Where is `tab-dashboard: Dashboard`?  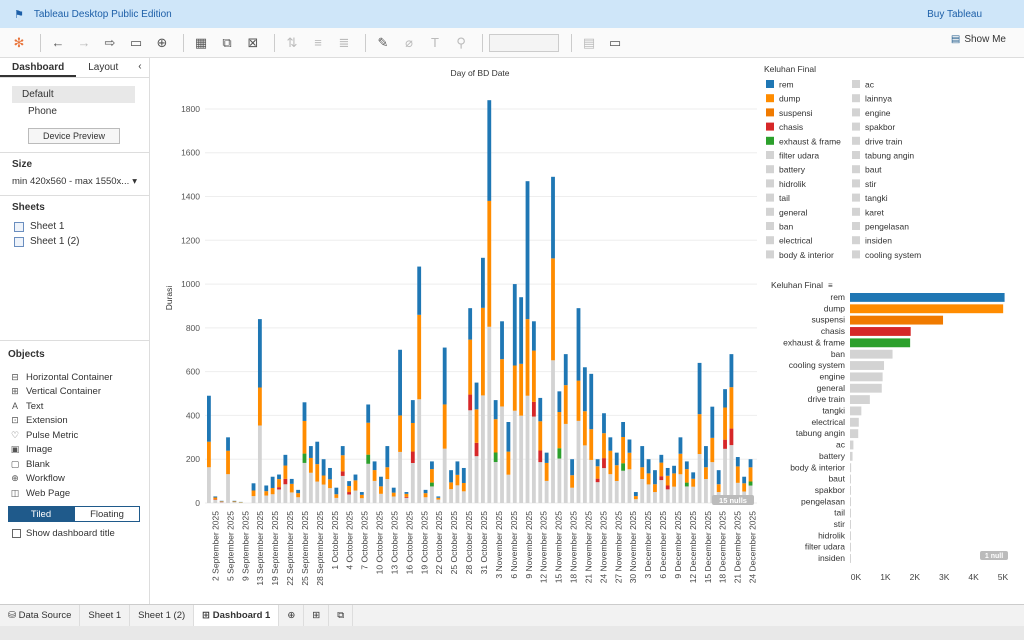
tab-dashboard: Dashboard is located at coordinates (38, 67).